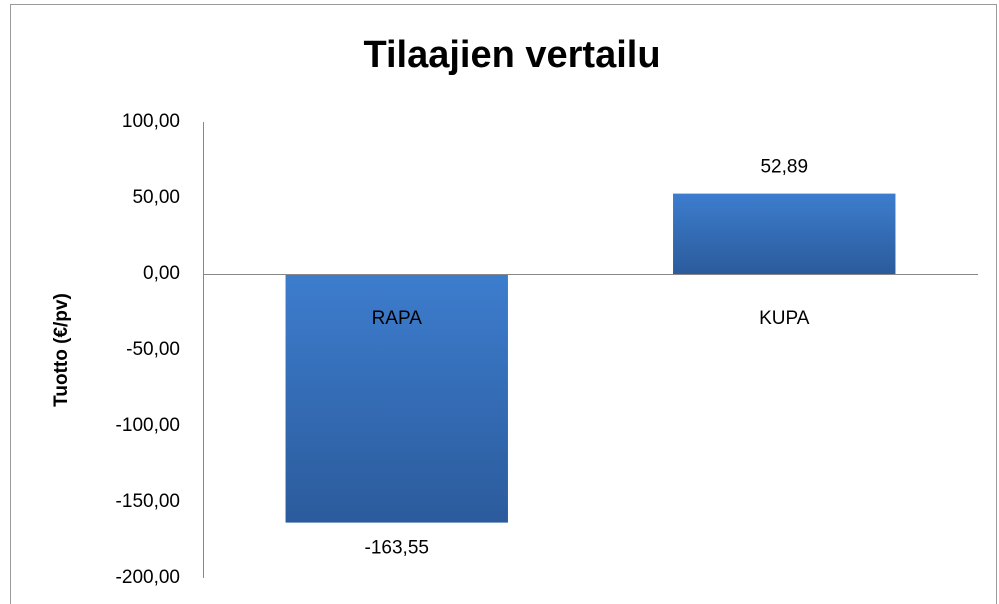 This screenshot has width=999, height=604. Describe the element at coordinates (511, 55) in the screenshot. I see `chart-title: Tilaajien vertailu` at that location.